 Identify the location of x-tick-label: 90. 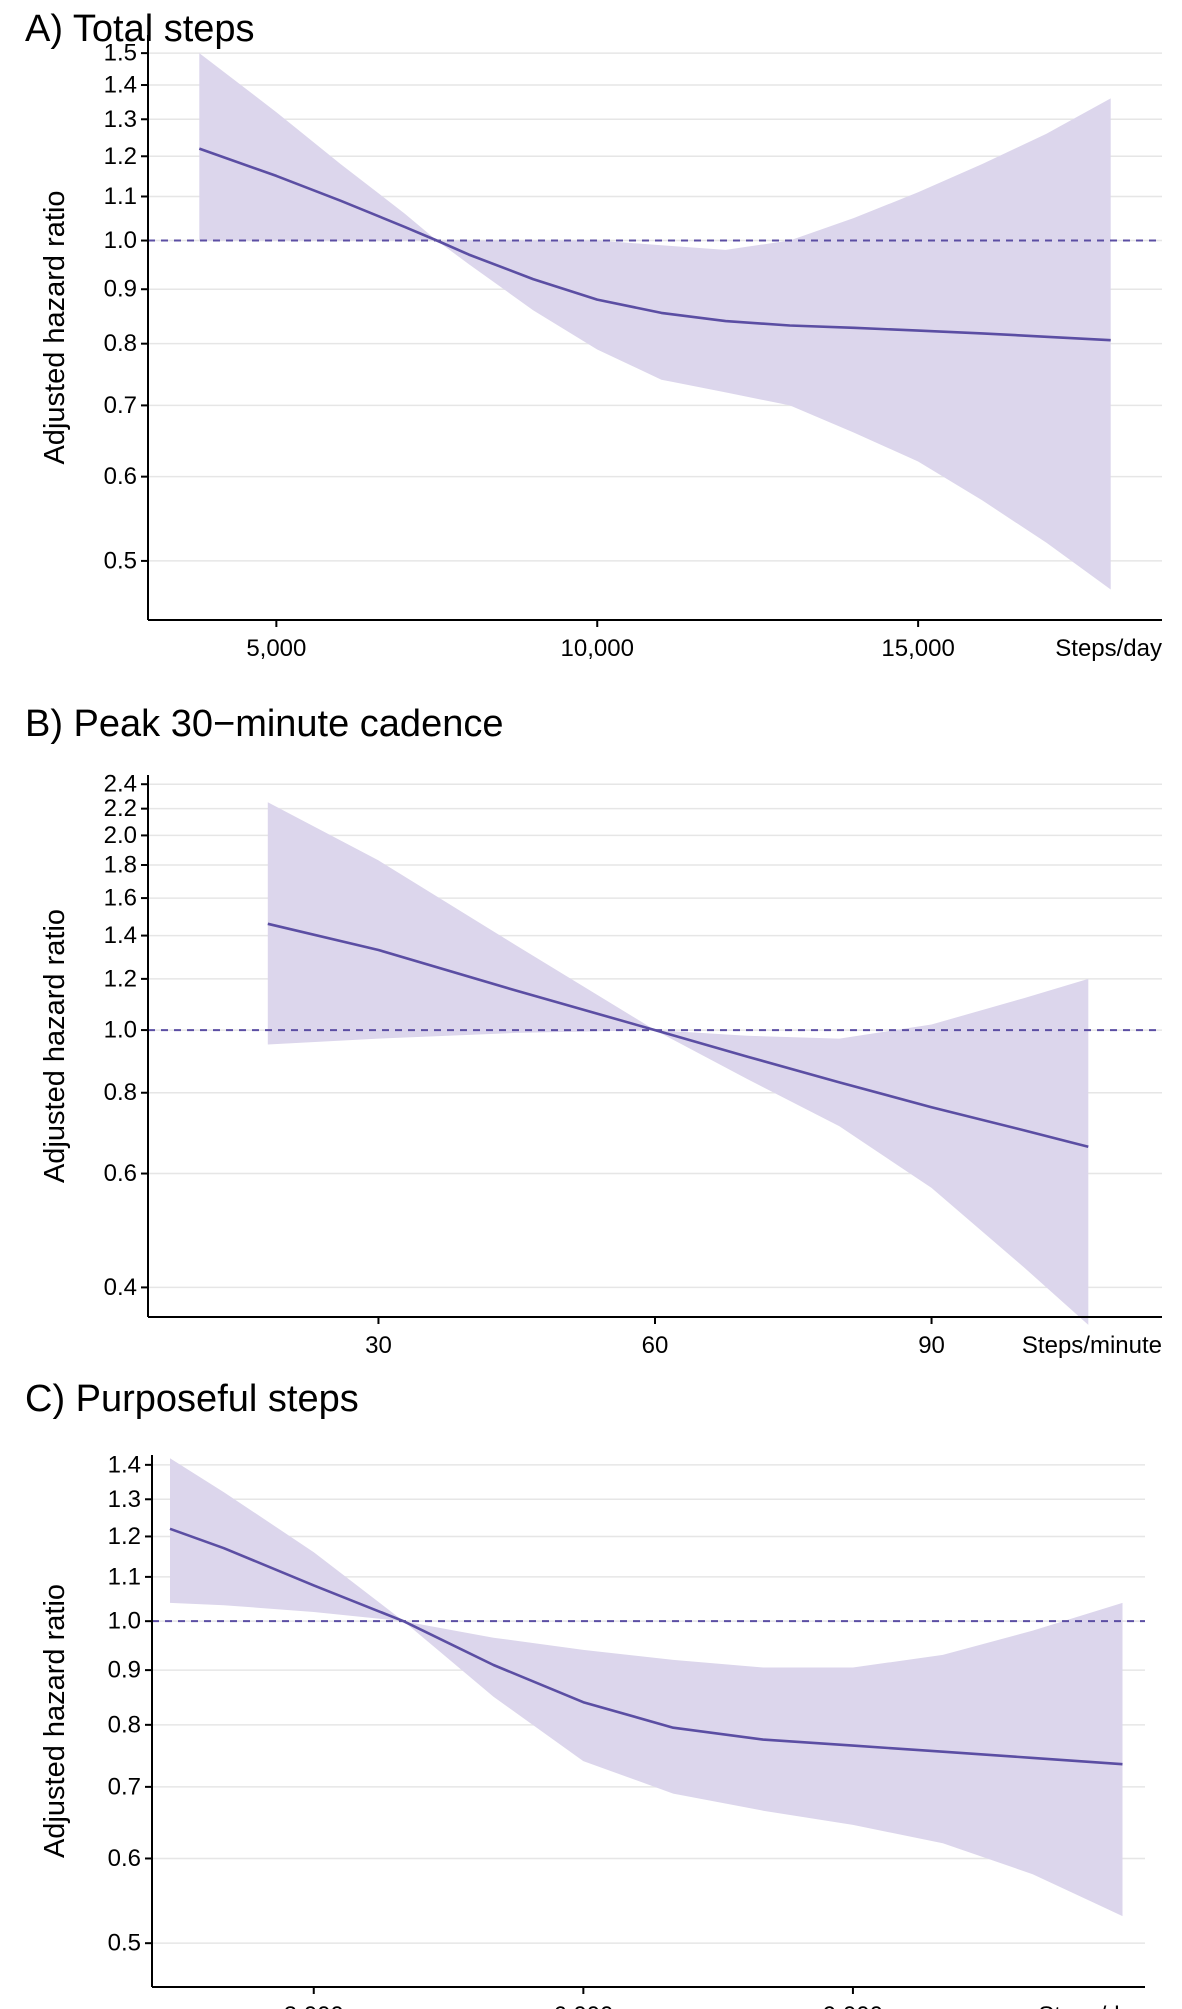
(931, 1345).